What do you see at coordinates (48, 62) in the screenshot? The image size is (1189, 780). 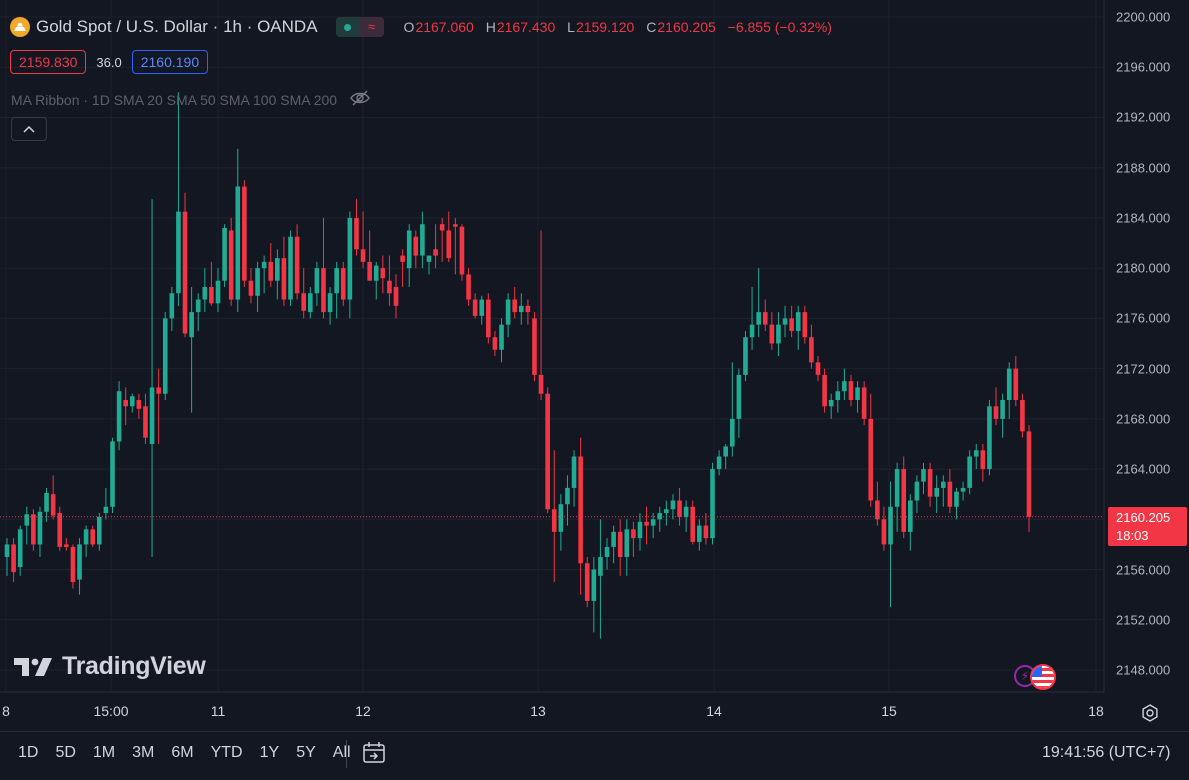 I see `sell-button: 2159.830` at bounding box center [48, 62].